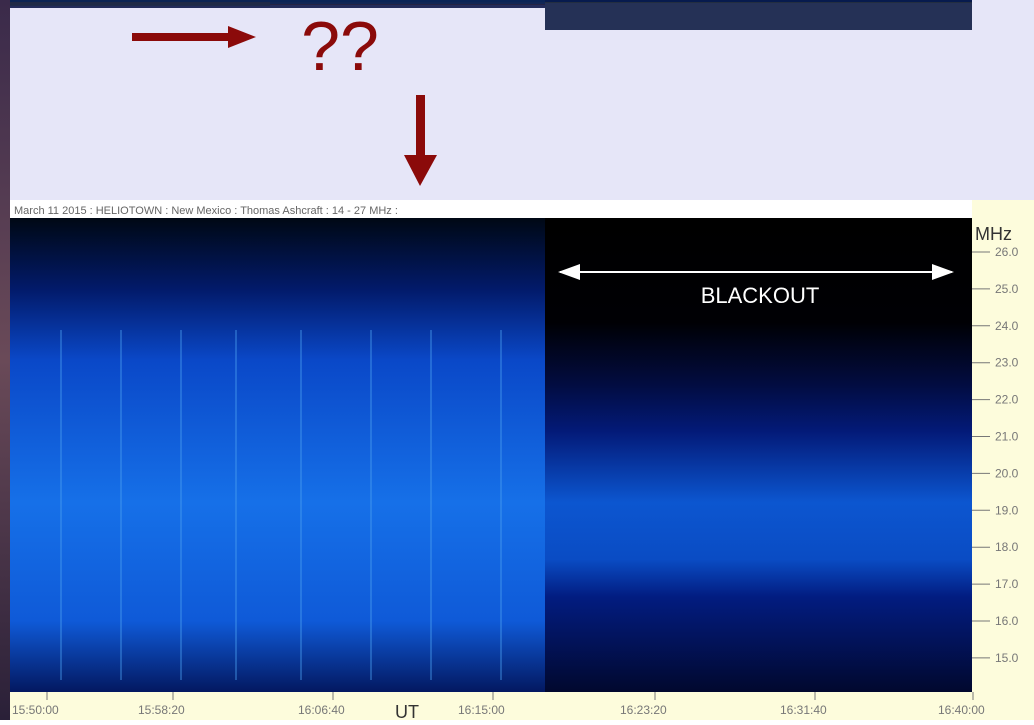 The height and width of the screenshot is (725, 1034). I want to click on frequency-label: 18.0, so click(1007, 547).